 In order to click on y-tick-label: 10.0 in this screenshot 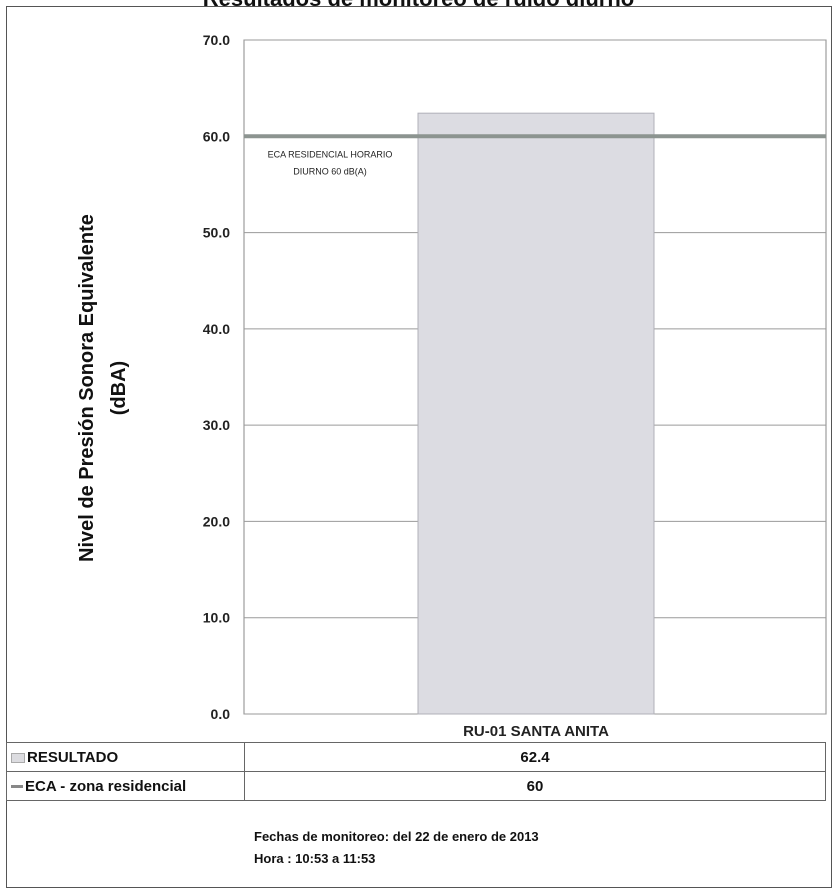, I will do `click(216, 618)`.